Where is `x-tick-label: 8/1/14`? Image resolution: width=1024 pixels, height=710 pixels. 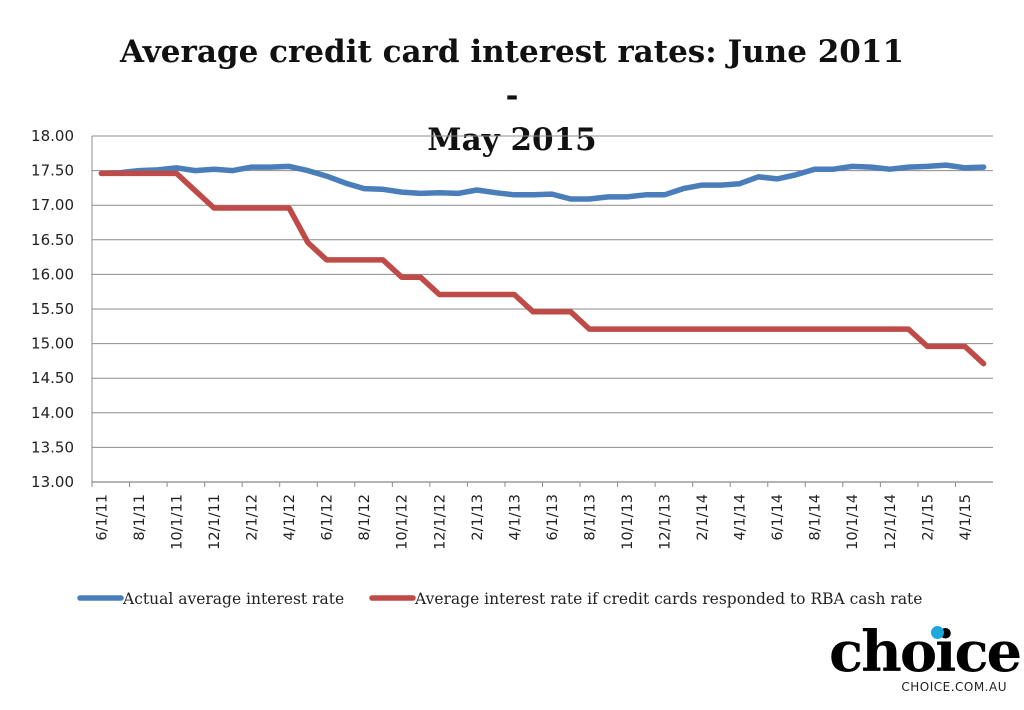
x-tick-label: 8/1/14 is located at coordinates (816, 517).